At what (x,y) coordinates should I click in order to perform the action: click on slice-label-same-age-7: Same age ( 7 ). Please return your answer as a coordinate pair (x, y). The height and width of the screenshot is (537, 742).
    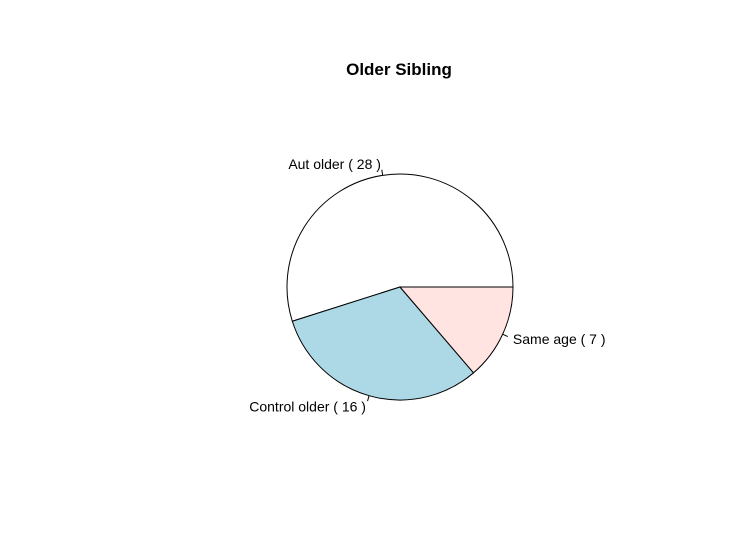
    Looking at the image, I should click on (559, 339).